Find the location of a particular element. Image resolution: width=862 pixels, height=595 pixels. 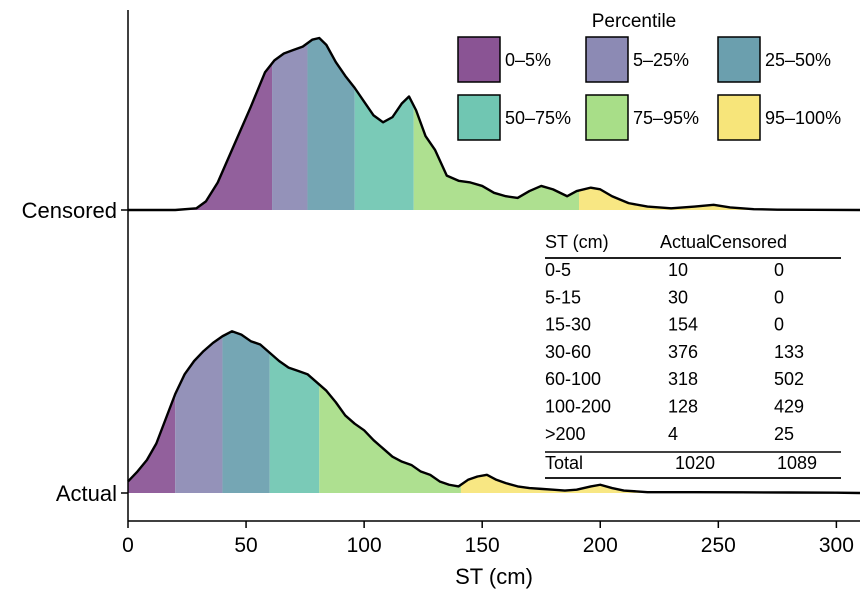

table-cell-r6-c2: 128 is located at coordinates (683, 407).